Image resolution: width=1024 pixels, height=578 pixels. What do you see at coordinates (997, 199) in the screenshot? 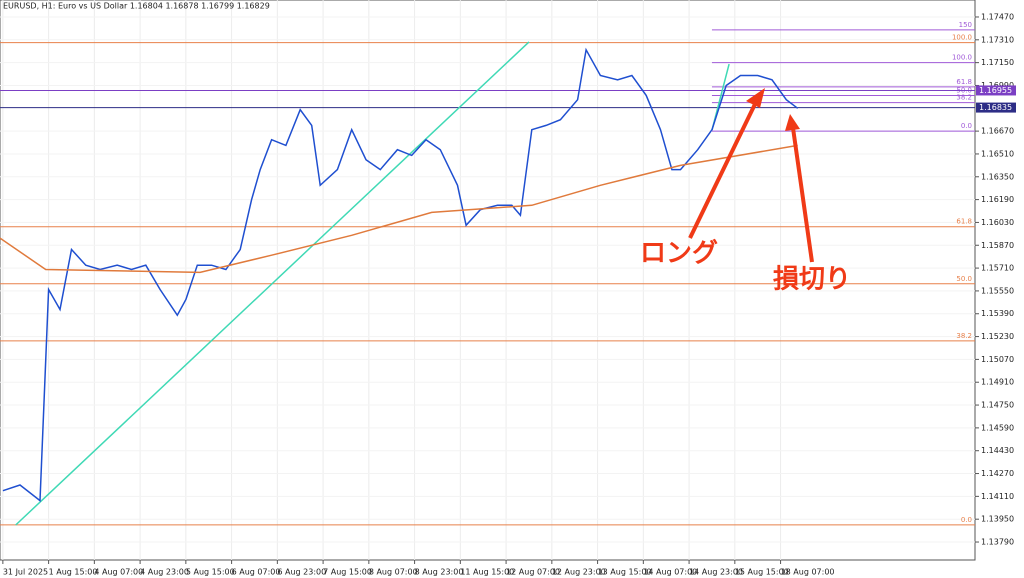
I see `y-tick-label: 1.16190` at bounding box center [997, 199].